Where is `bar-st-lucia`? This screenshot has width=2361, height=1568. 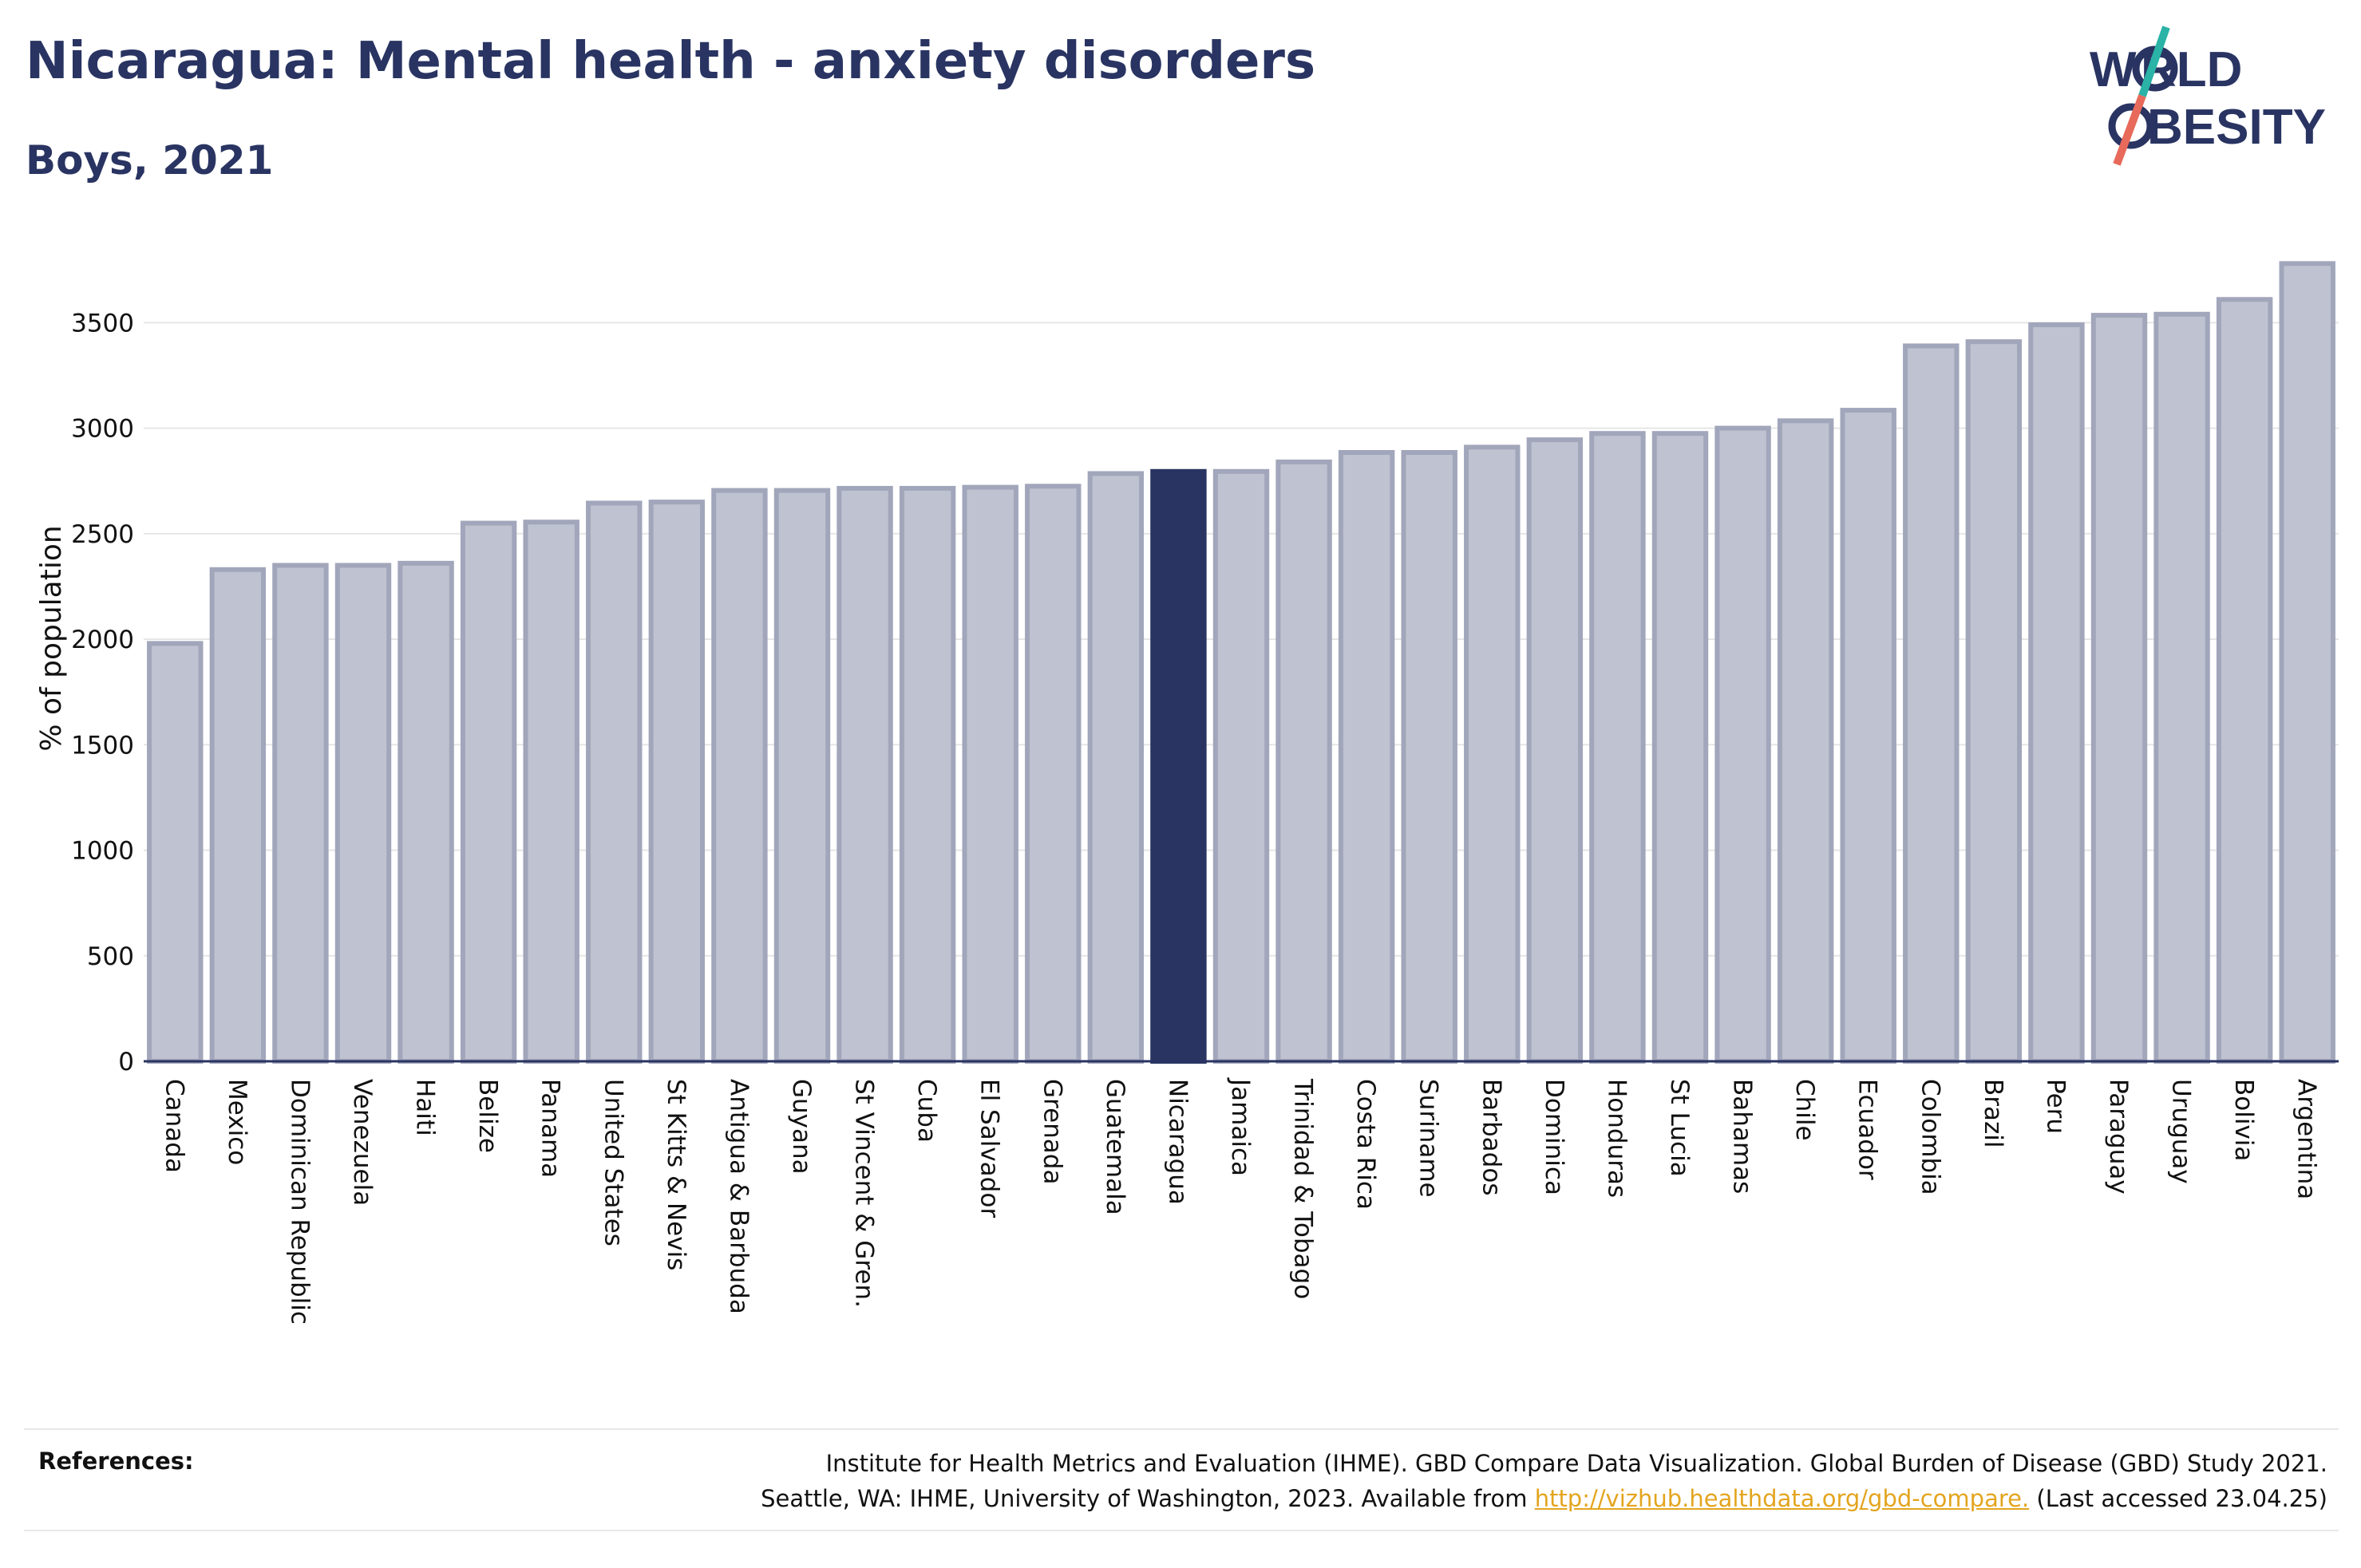 bar-st-lucia is located at coordinates (1680, 747).